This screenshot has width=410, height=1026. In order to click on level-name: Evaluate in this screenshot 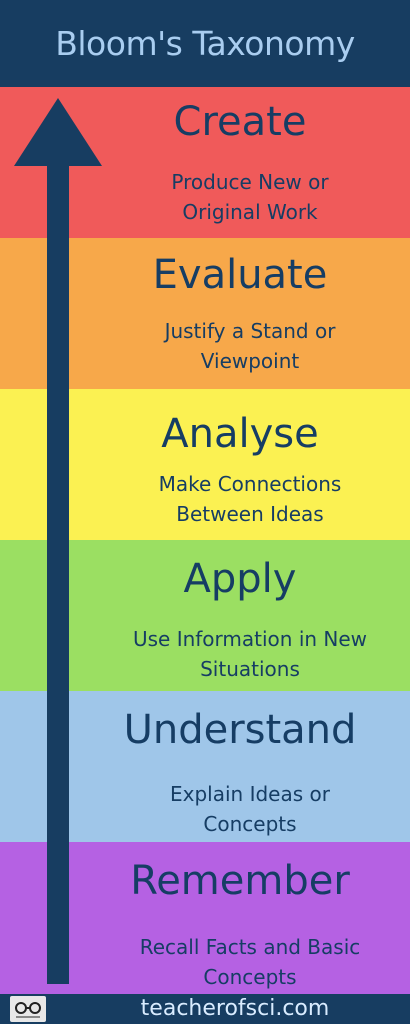, I will do `click(240, 275)`.